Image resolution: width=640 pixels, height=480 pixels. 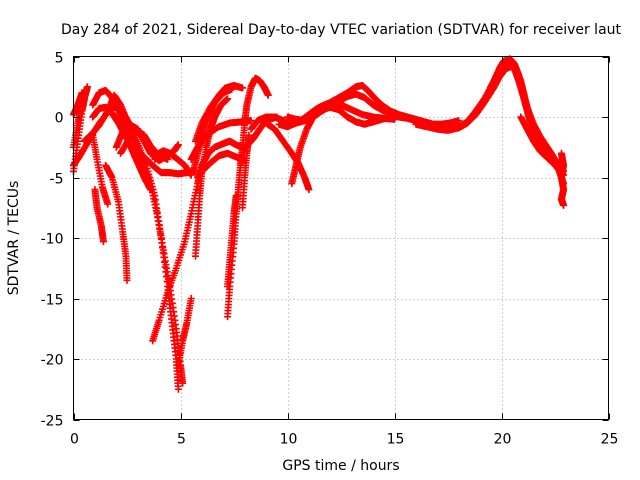 What do you see at coordinates (184, 332) in the screenshot?
I see `series-arc16` at bounding box center [184, 332].